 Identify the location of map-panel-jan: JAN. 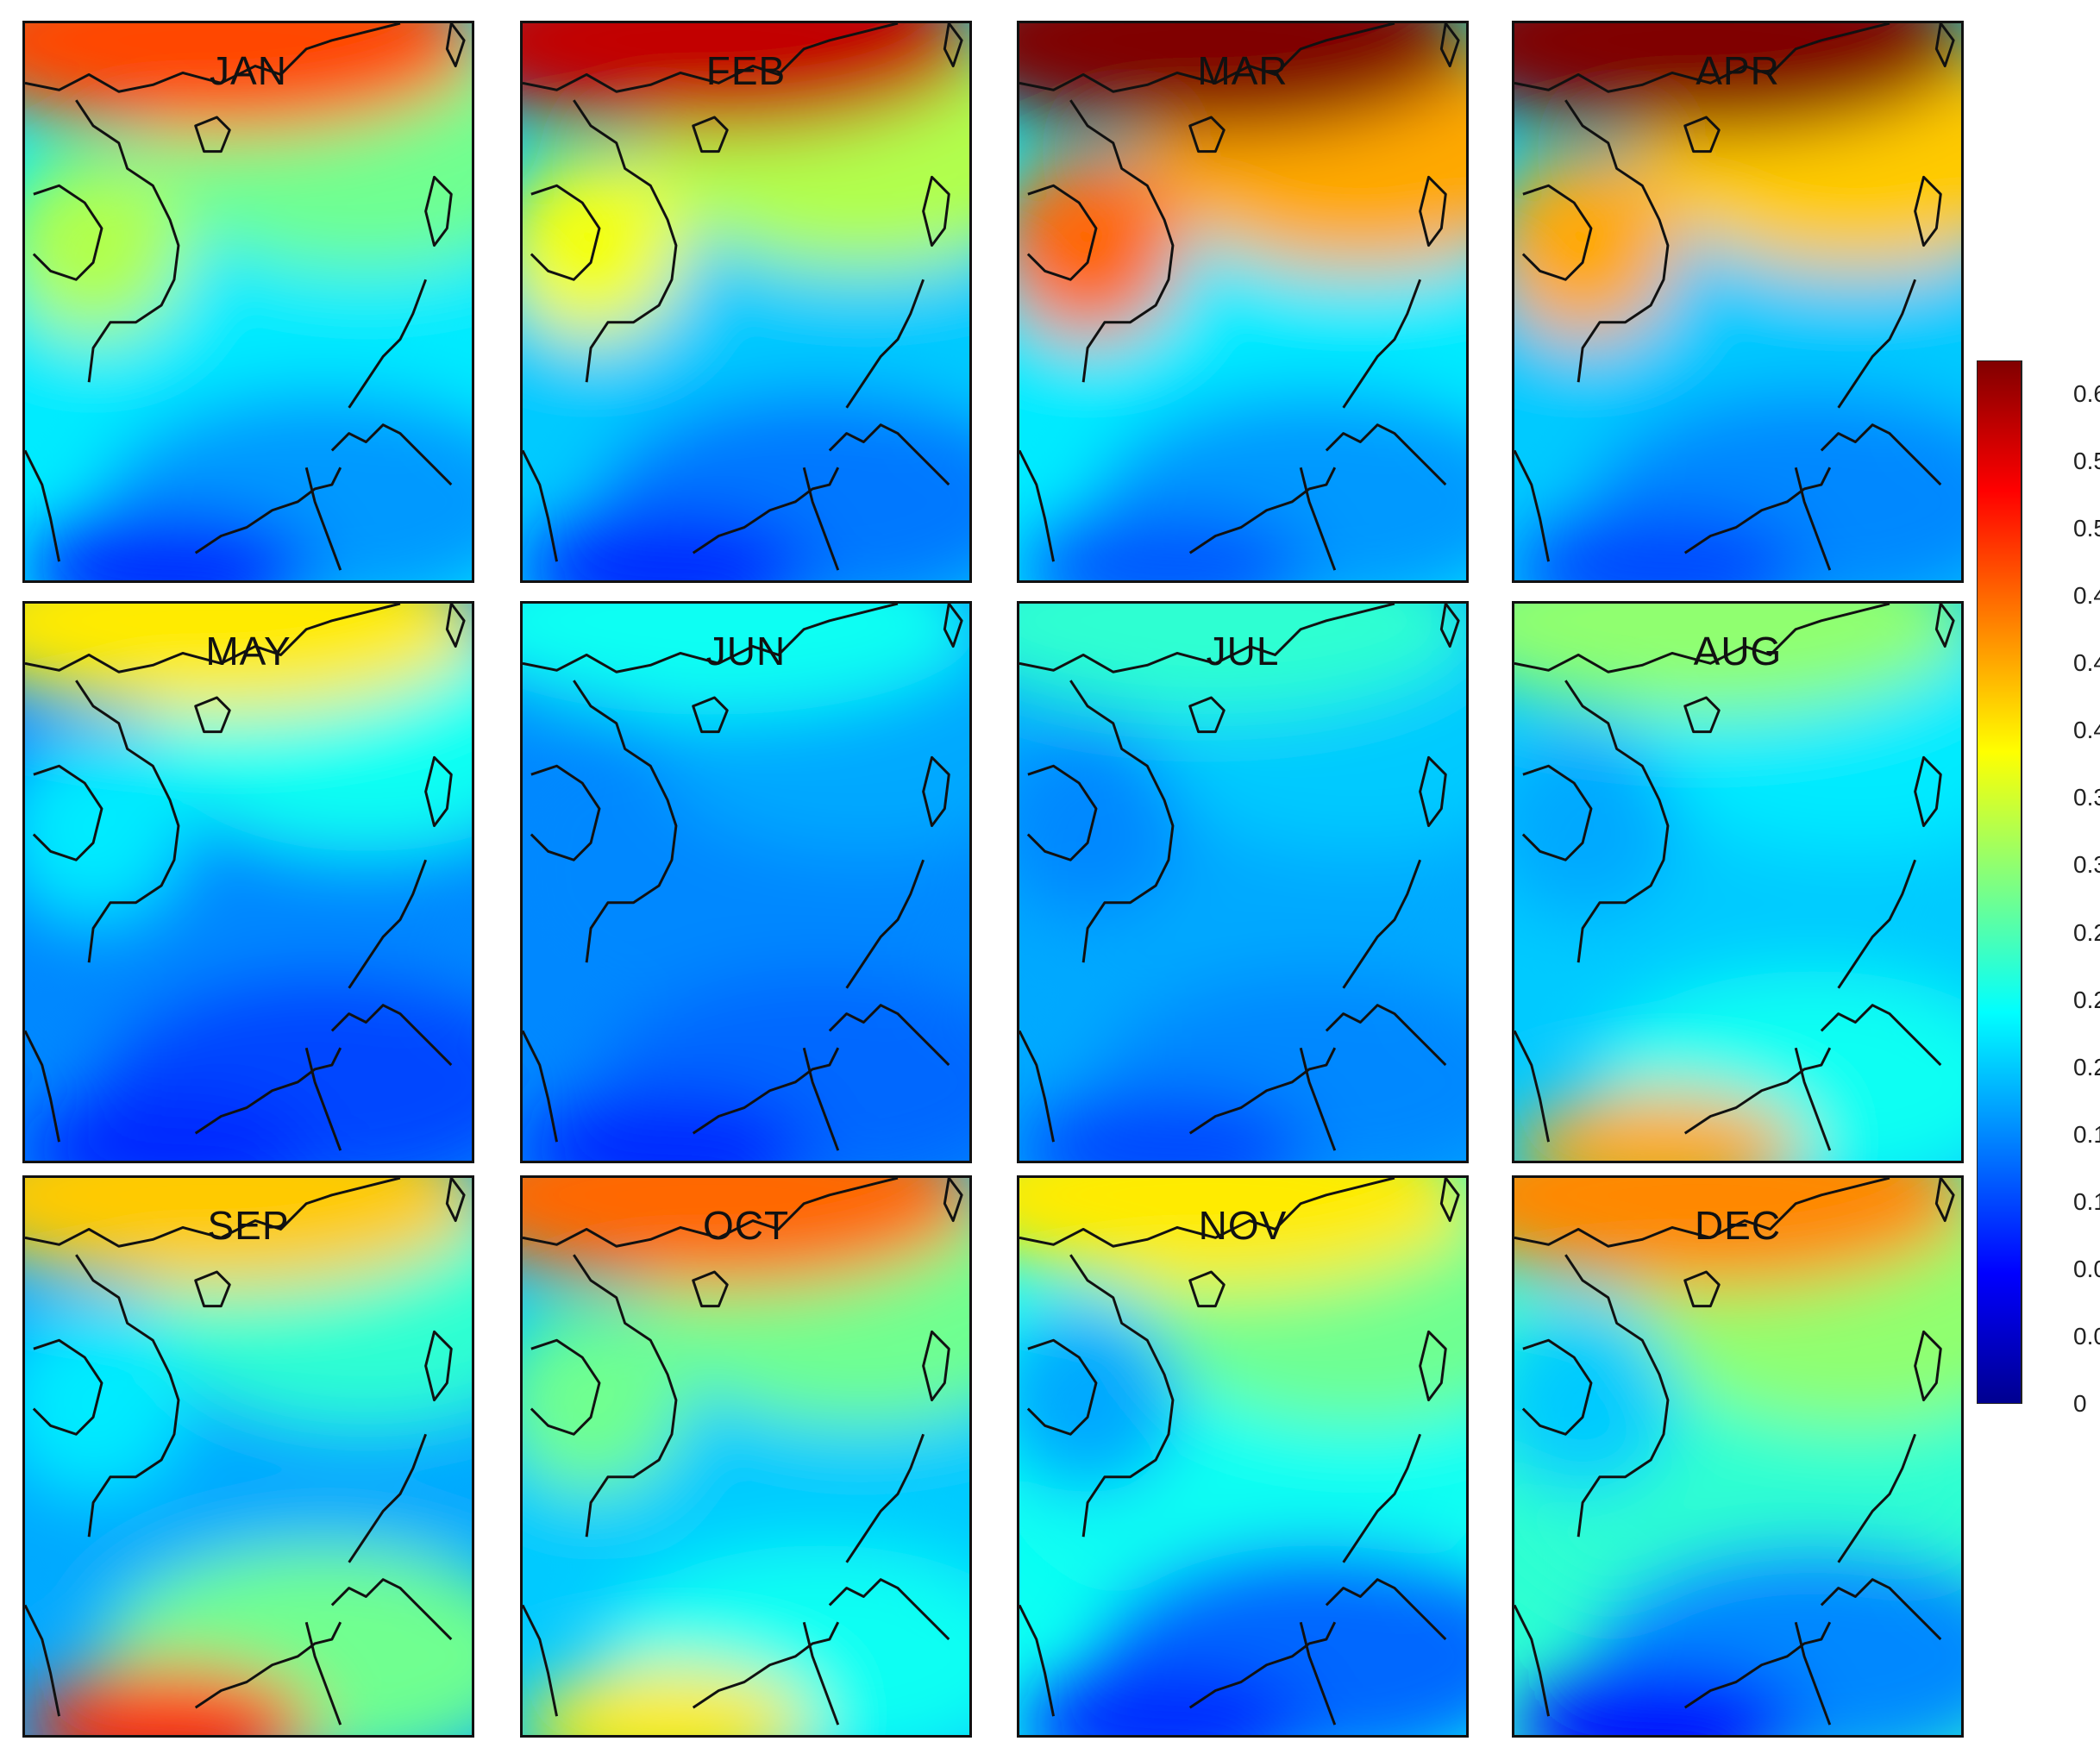
(248, 302).